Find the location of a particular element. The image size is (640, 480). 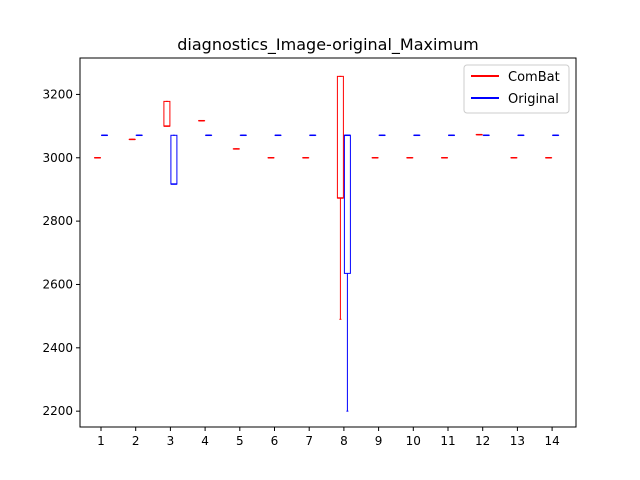

x-tick-label: 2 is located at coordinates (136, 441).